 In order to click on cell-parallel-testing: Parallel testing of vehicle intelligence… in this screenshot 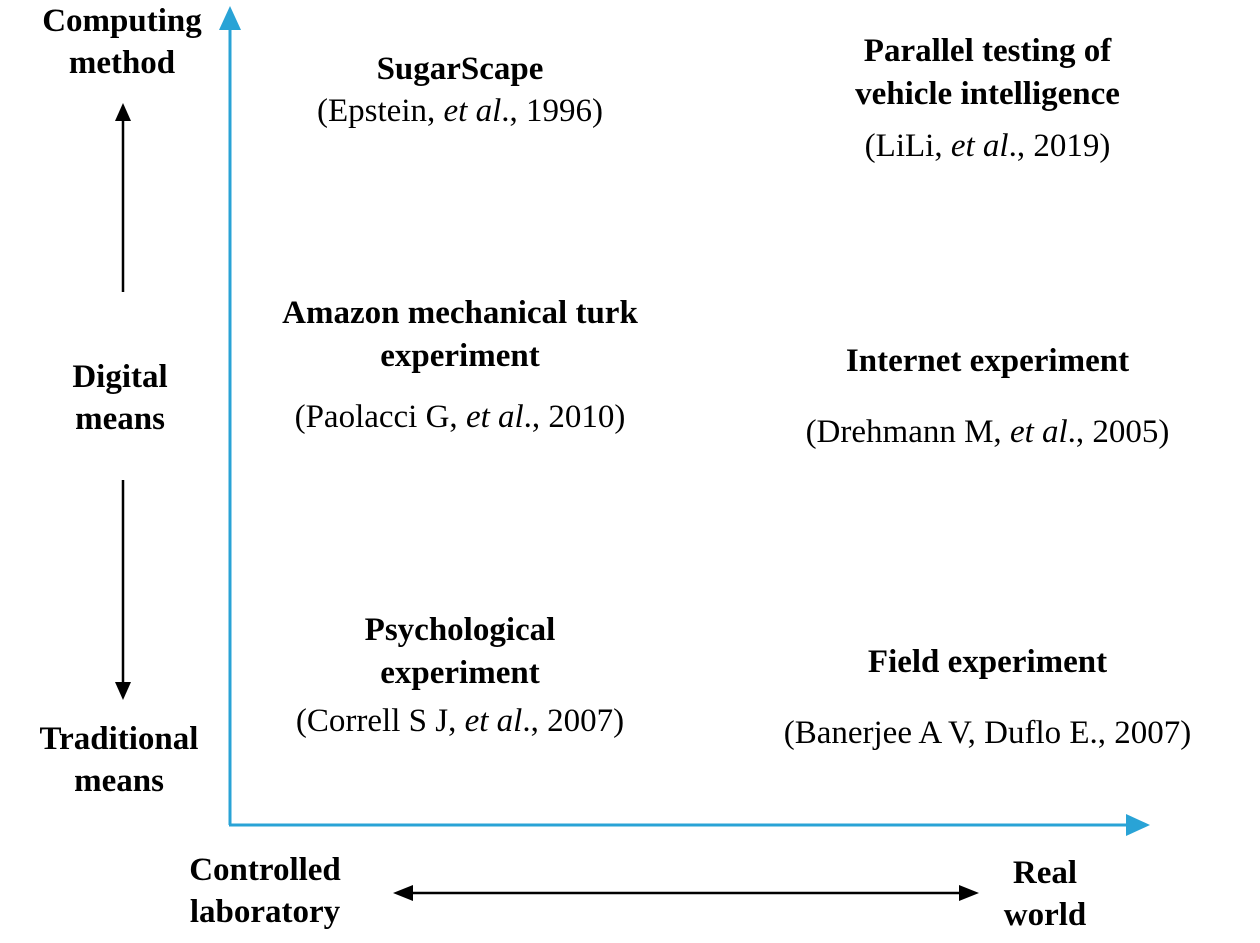, I will do `click(987, 98)`.